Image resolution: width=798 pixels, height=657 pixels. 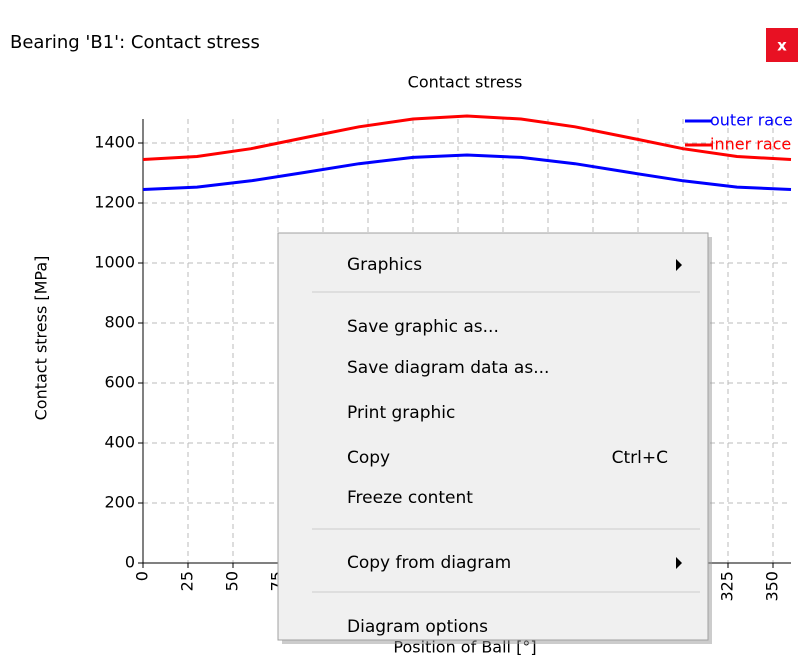 What do you see at coordinates (429, 563) in the screenshot?
I see `menu-item: Copy from diagram` at bounding box center [429, 563].